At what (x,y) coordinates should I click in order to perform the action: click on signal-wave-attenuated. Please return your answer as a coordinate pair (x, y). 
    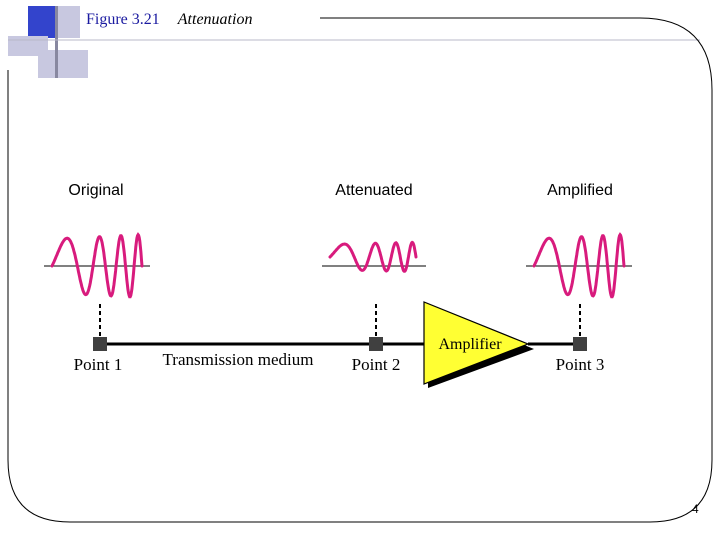
    Looking at the image, I should click on (373, 256).